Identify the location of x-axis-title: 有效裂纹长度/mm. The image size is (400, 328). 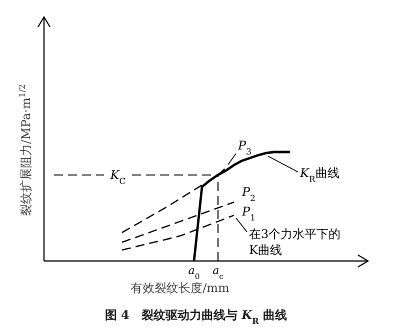
(180, 288).